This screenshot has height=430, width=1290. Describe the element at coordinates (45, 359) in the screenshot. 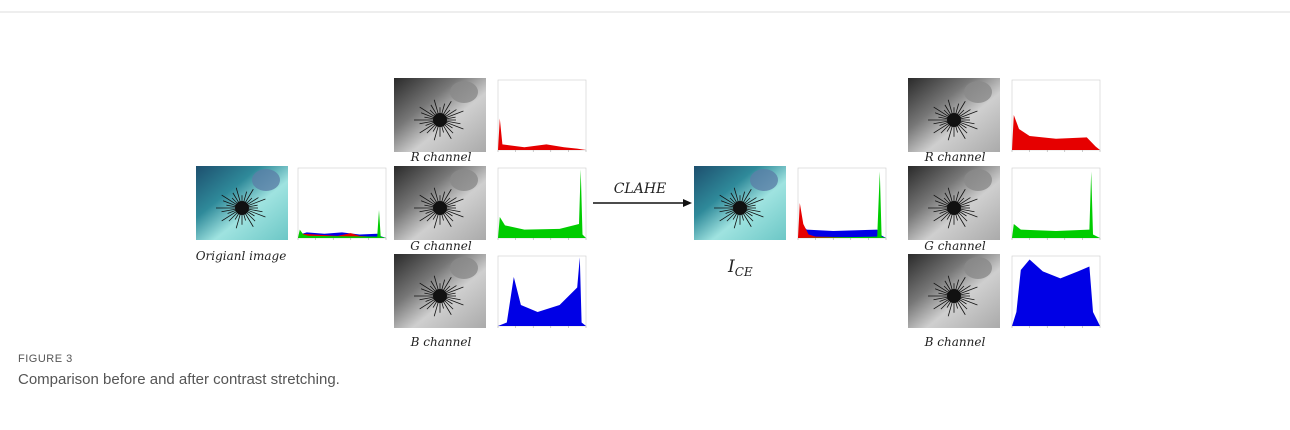

I see `figure-label: FIGURE 3` at that location.